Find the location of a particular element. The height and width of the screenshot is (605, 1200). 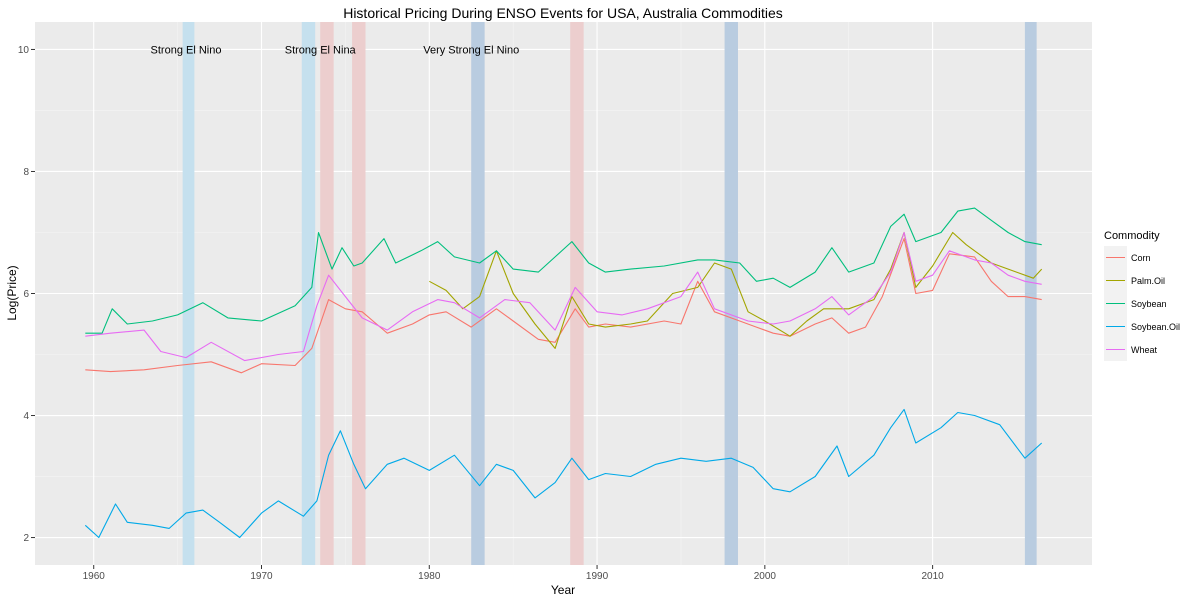

y-tick-label: 6 is located at coordinates (26, 294).